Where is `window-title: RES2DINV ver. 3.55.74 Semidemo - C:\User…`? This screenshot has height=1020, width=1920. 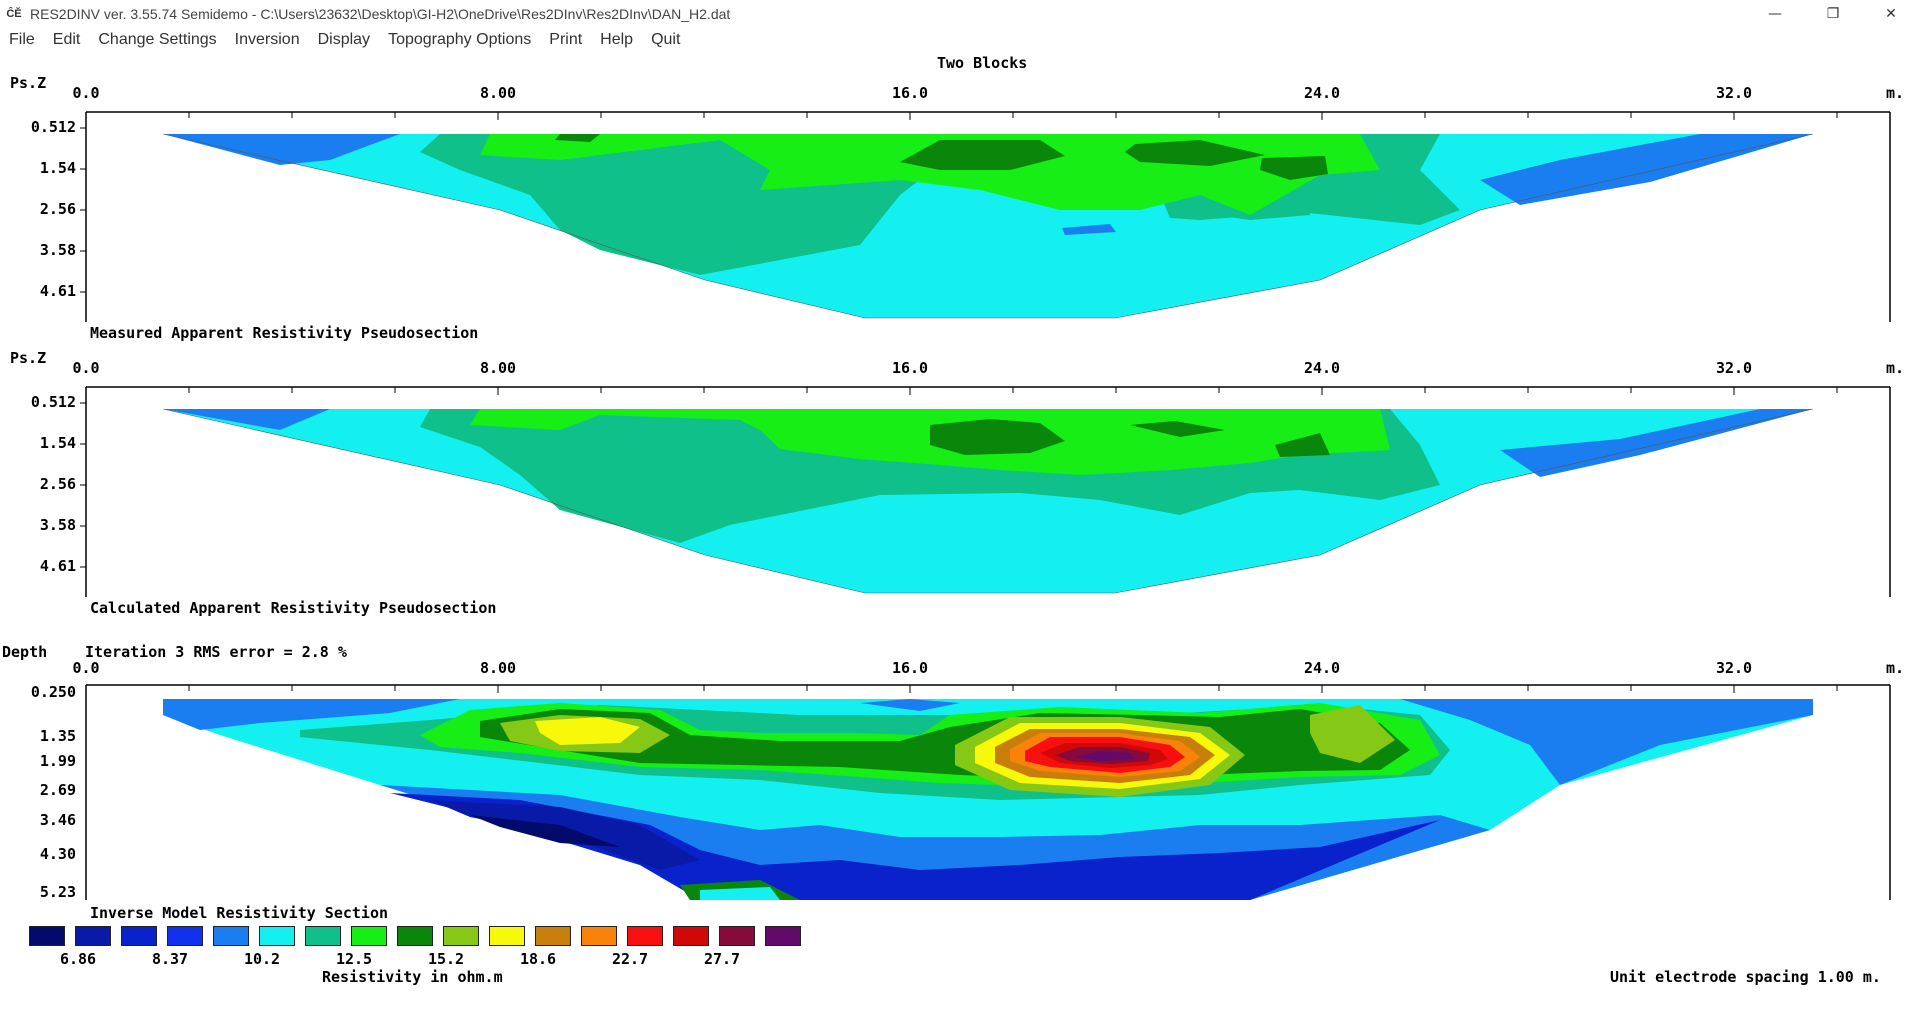
window-title: RES2DINV ver. 3.55.74 Semidemo - C:\User… is located at coordinates (380, 14).